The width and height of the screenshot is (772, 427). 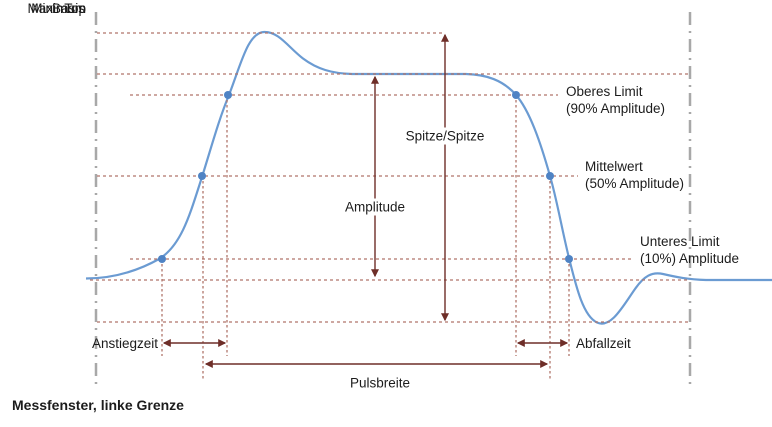 I want to click on label-minimum: Minimum, so click(x=58, y=8).